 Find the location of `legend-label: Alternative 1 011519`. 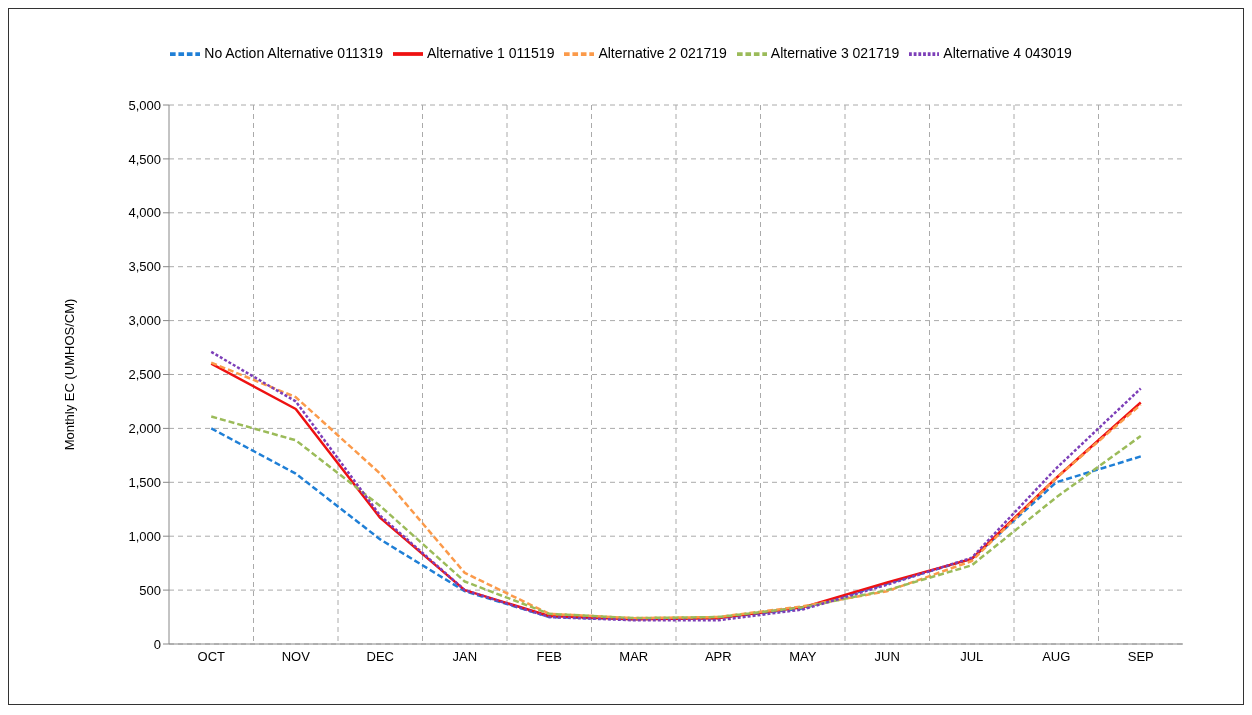

legend-label: Alternative 1 011519 is located at coordinates (491, 52).